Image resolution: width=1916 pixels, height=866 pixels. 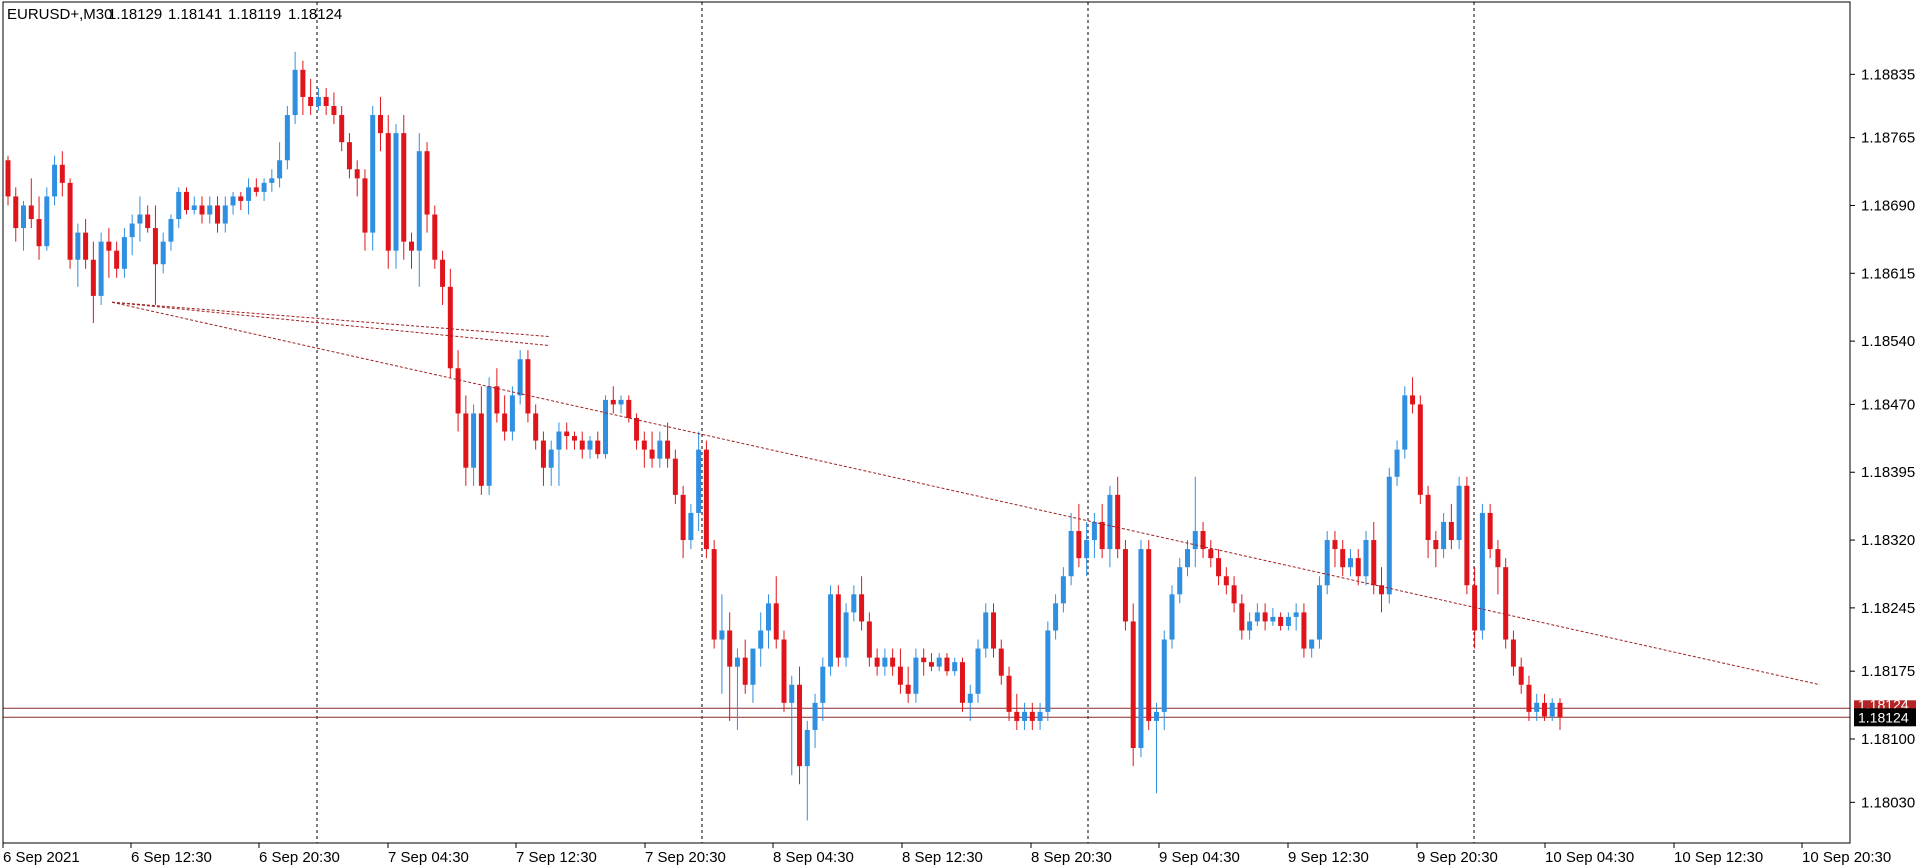 What do you see at coordinates (685, 857) in the screenshot?
I see `x-tick-label: 7 Sep 20:30` at bounding box center [685, 857].